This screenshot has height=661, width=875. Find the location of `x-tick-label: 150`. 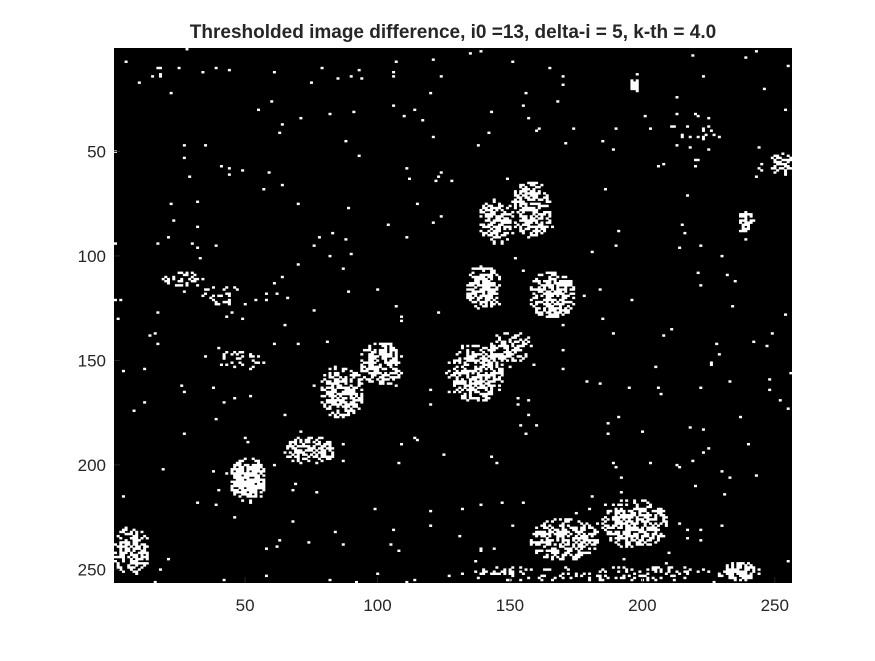

x-tick-label: 150 is located at coordinates (510, 605).